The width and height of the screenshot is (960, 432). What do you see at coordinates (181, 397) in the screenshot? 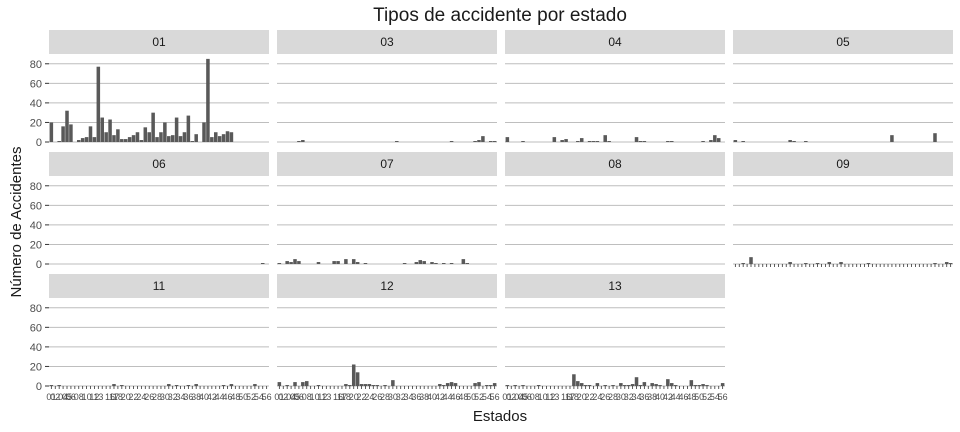
I see `x-tick-label: 34` at bounding box center [181, 397].